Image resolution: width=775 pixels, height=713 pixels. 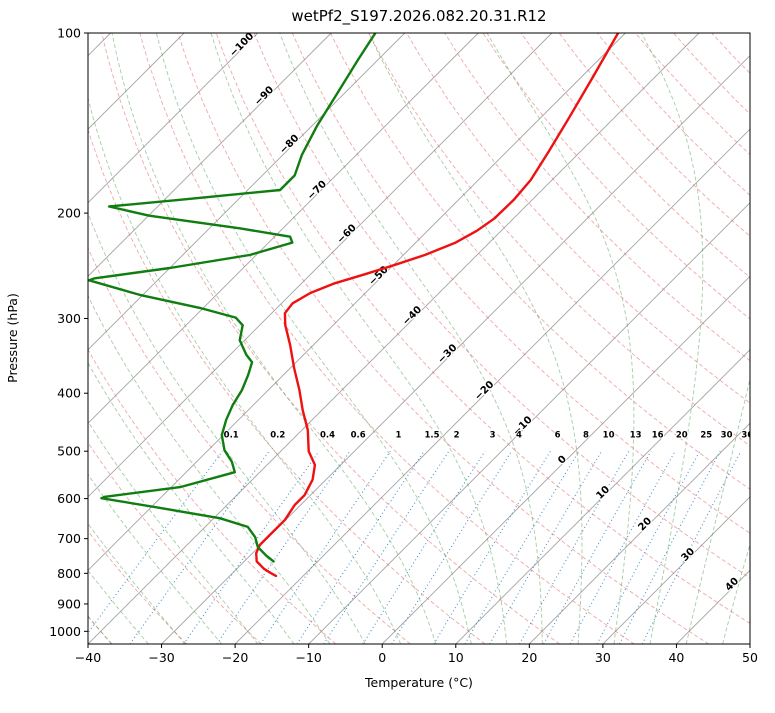 I want to click on x-tick-label: 30, so click(x=603, y=657).